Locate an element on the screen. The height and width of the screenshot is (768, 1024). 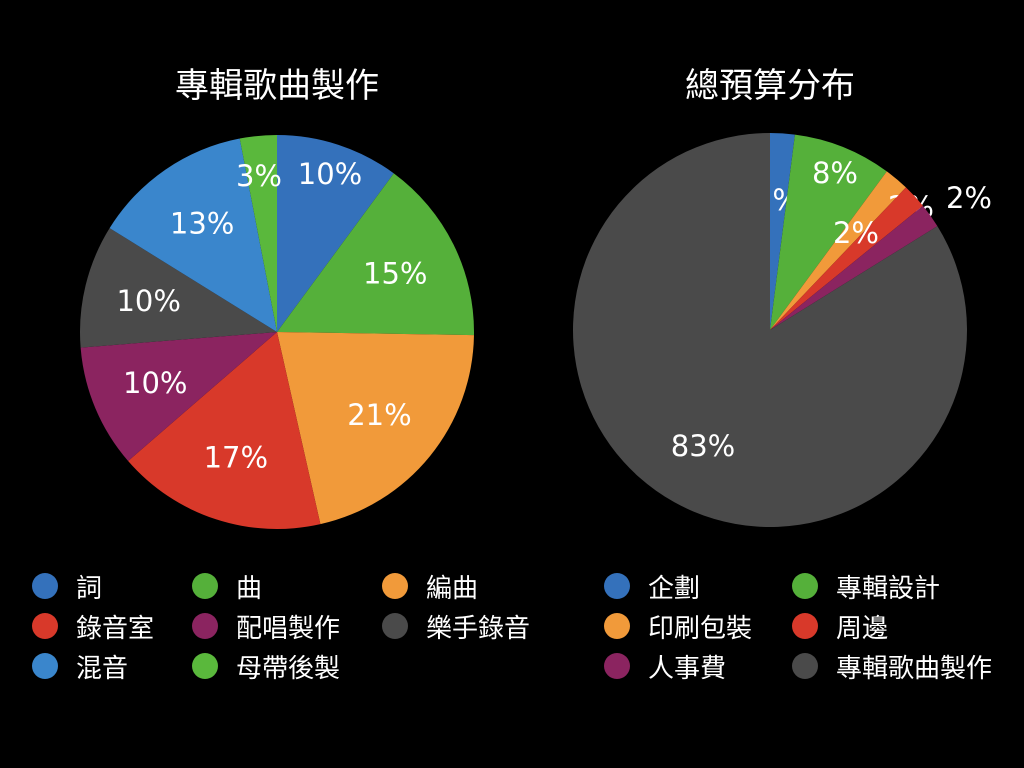
legend-item: 母帶後製 is located at coordinates (287, 666).